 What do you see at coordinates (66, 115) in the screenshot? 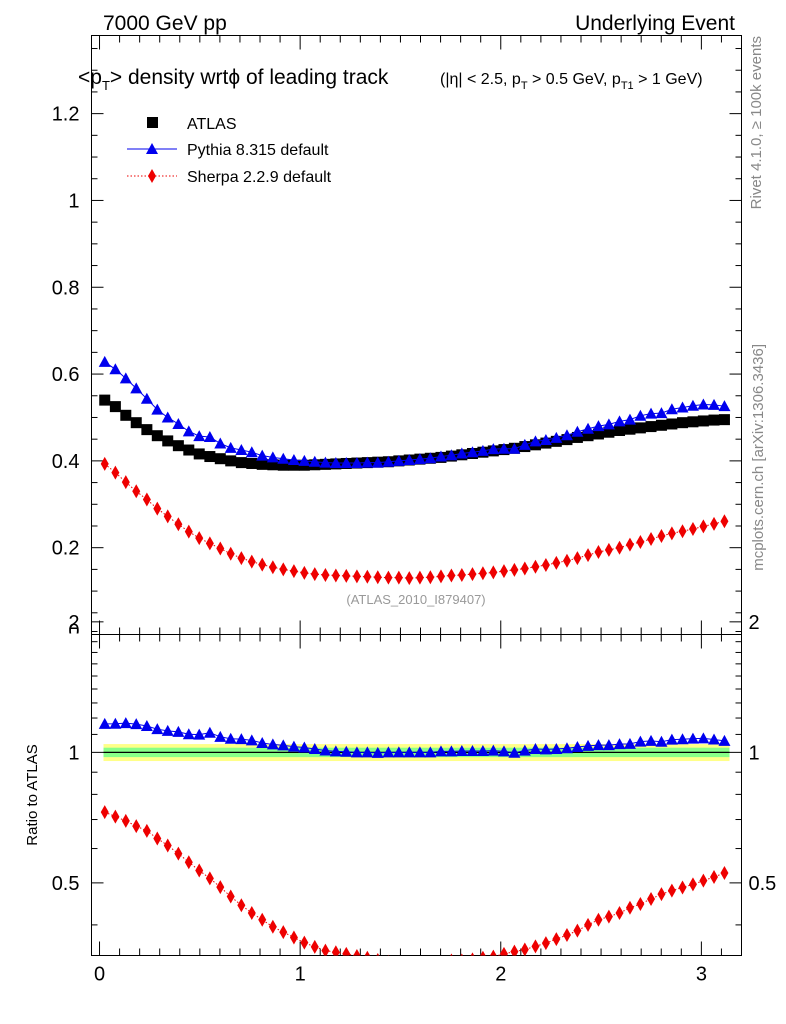
I see `main-y-tick-label: 1.2` at bounding box center [66, 115].